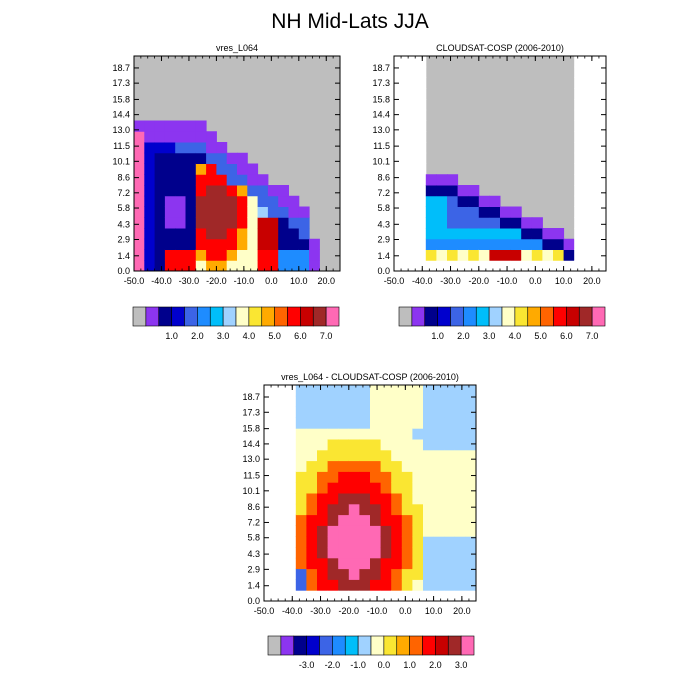  What do you see at coordinates (437, 336) in the screenshot?
I see `colorbar-label: 1.0` at bounding box center [437, 336].